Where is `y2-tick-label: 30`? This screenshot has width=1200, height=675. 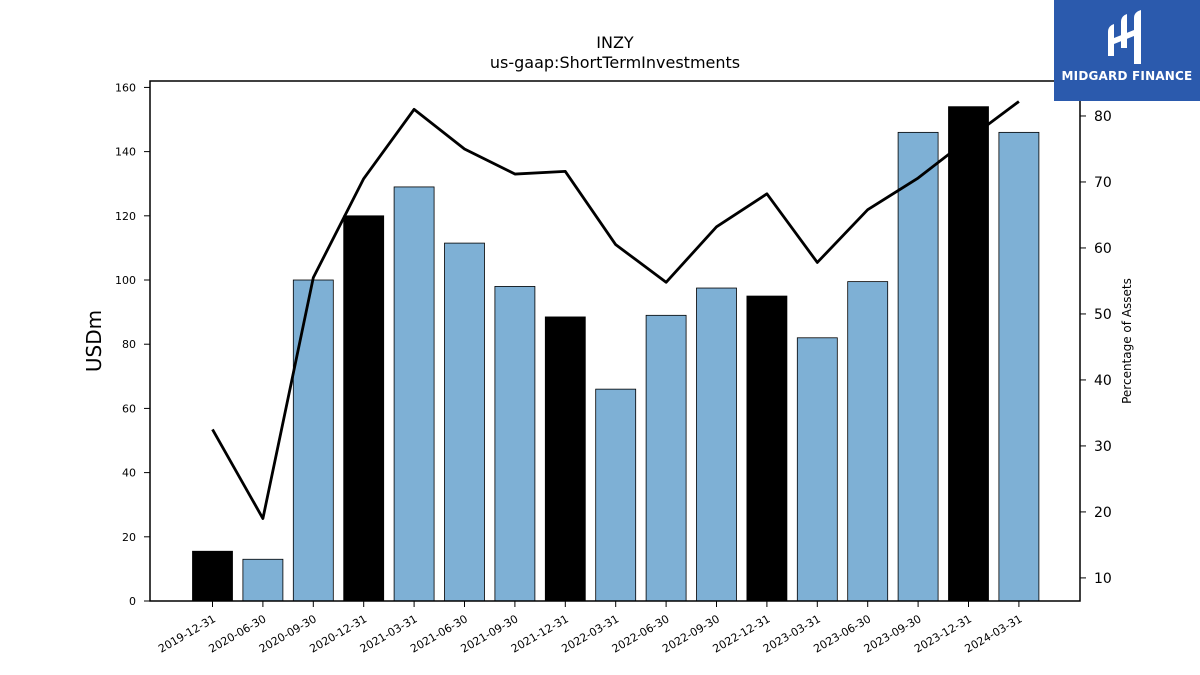 y2-tick-label: 30 is located at coordinates (1103, 447).